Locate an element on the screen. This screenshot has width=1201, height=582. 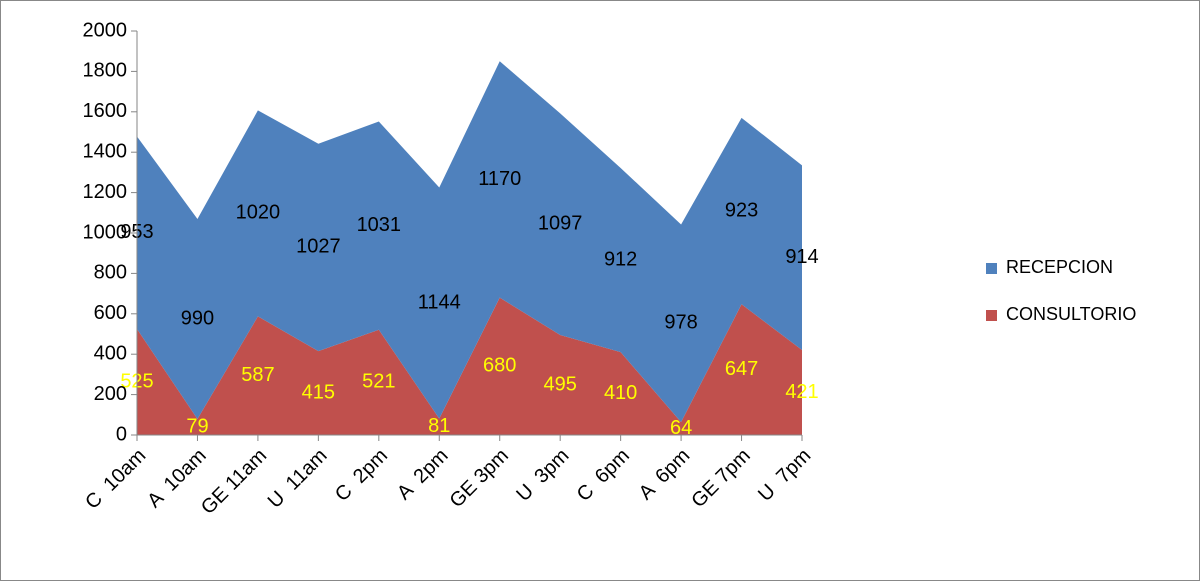
data-label: 912 is located at coordinates (620, 259).